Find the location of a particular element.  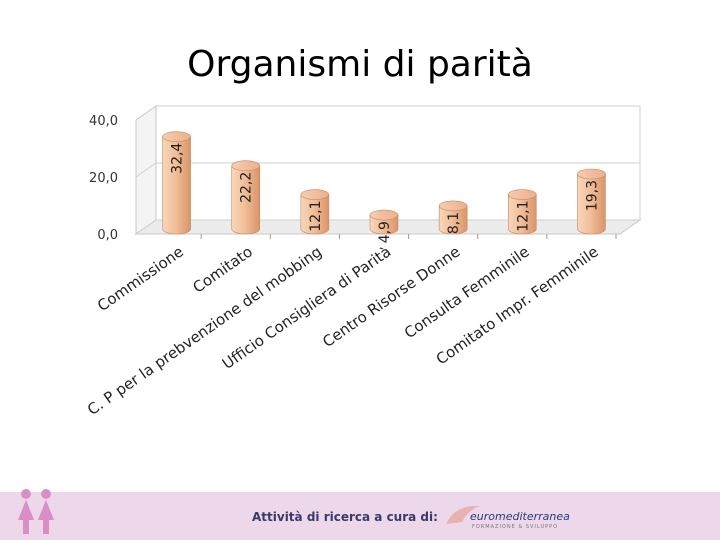

logo-text: euromediterranea is located at coordinates (520, 516).